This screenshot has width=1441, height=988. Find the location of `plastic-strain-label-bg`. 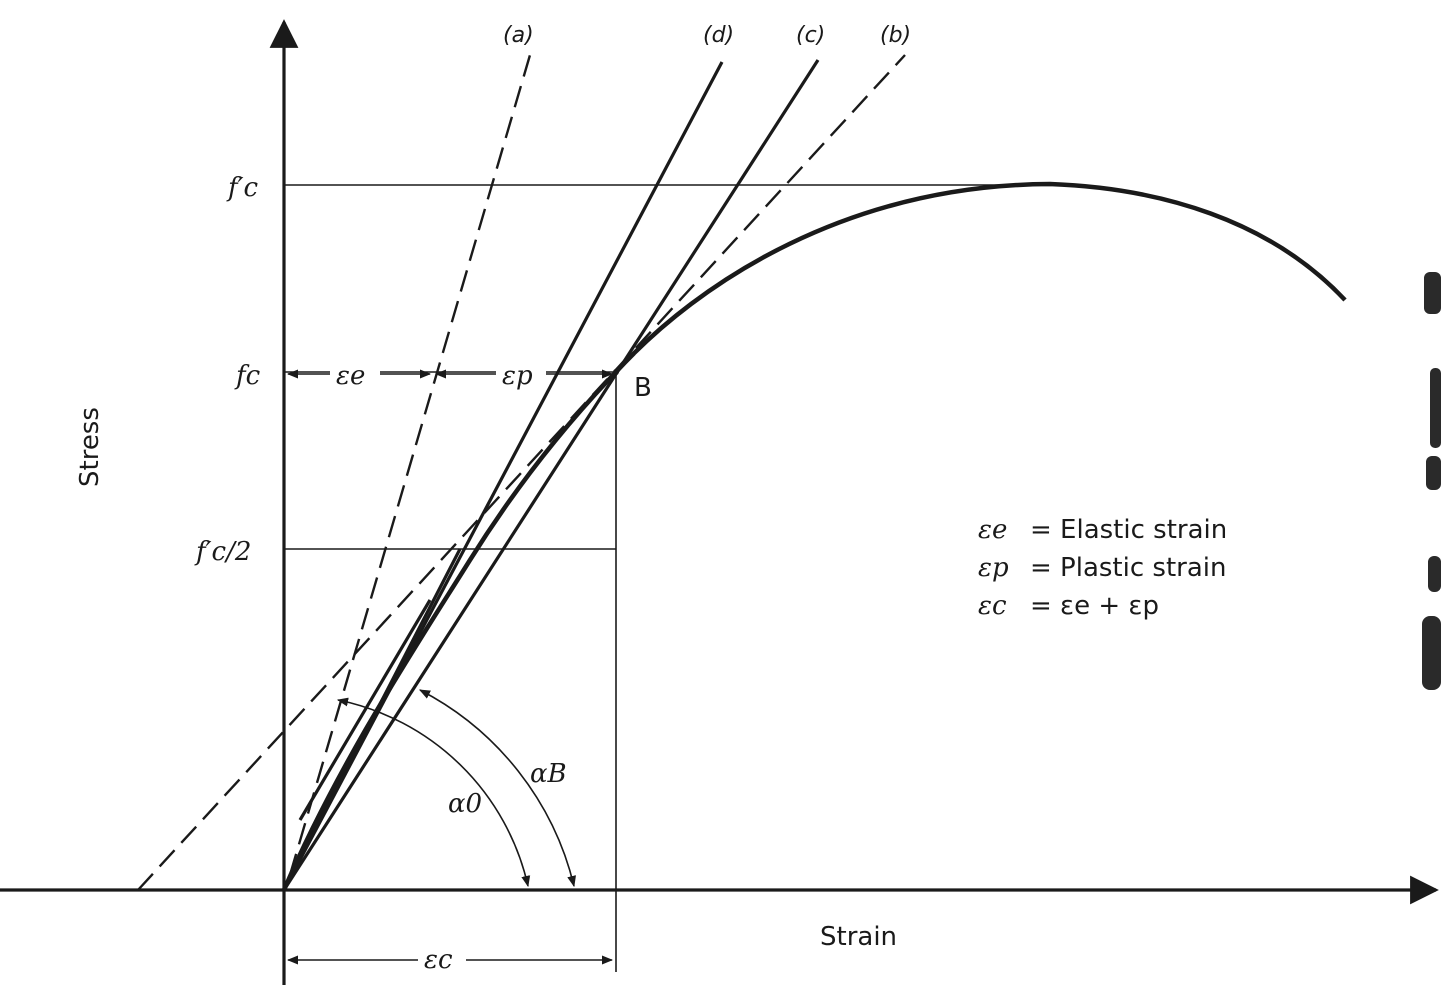

plastic-strain-label-bg is located at coordinates (521, 375).